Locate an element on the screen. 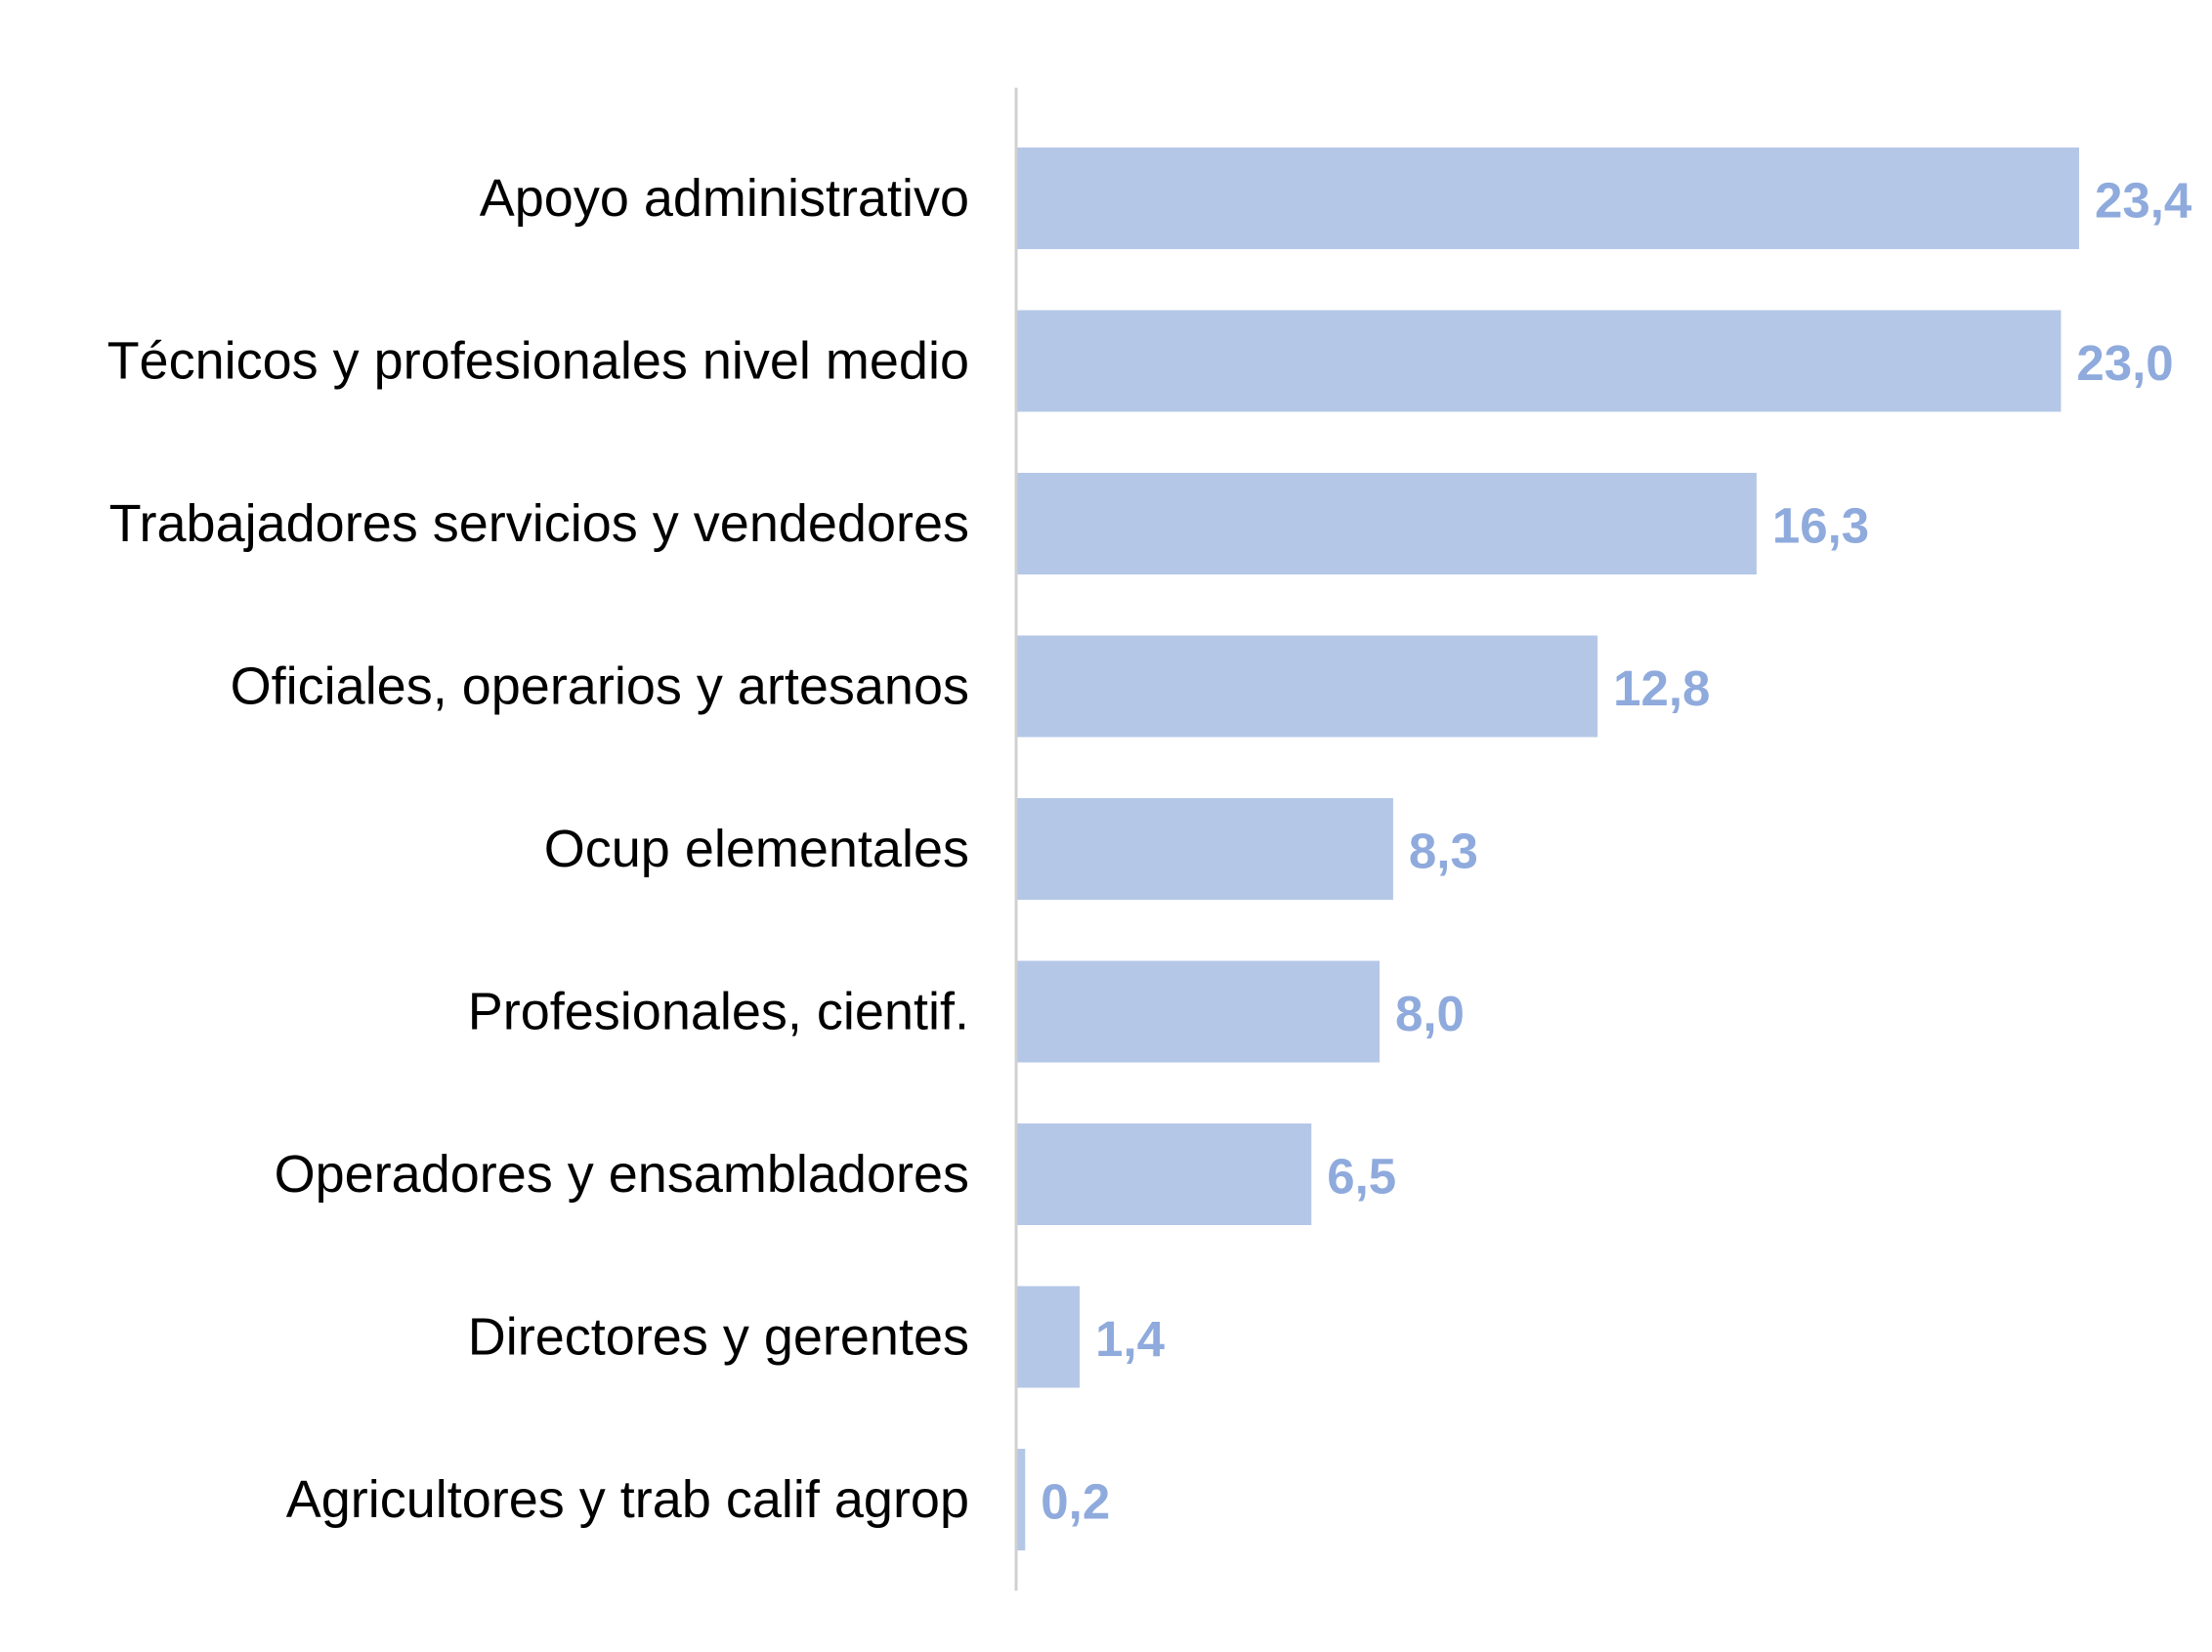 This screenshot has width=2212, height=1652. category-label: Directores y gerentes is located at coordinates (718, 1337).